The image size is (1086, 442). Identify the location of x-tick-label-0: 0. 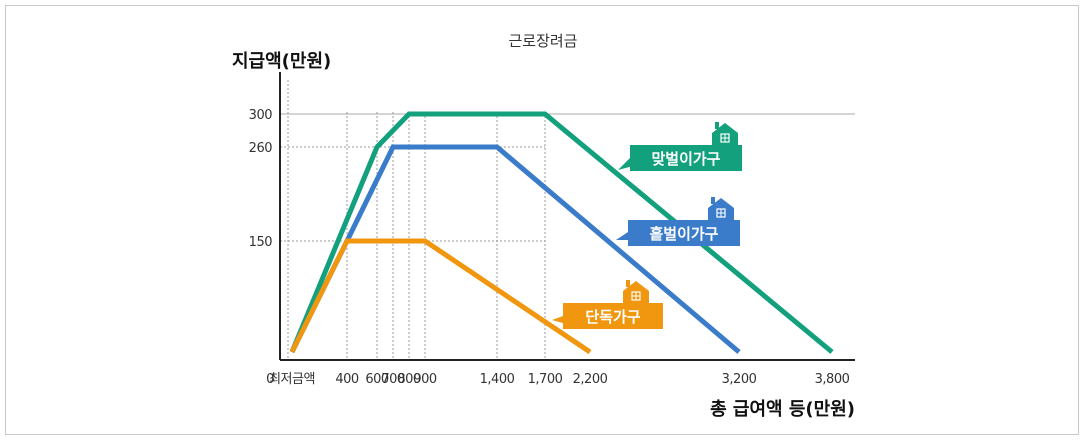
(270, 379).